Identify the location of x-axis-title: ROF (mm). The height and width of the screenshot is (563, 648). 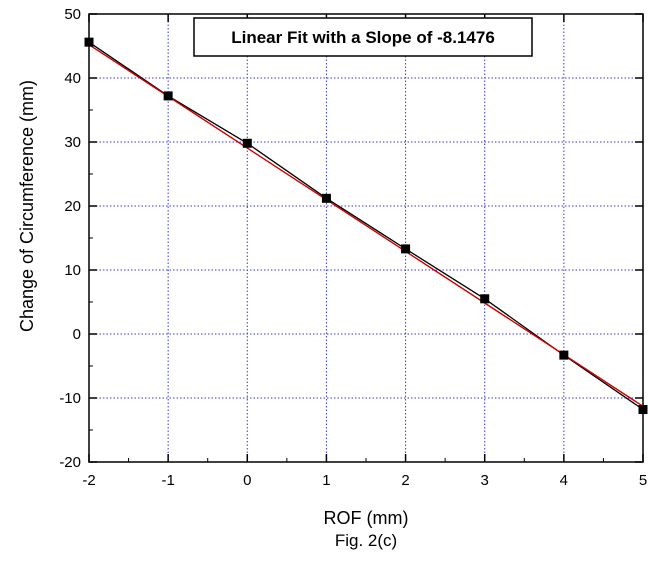
(366, 518).